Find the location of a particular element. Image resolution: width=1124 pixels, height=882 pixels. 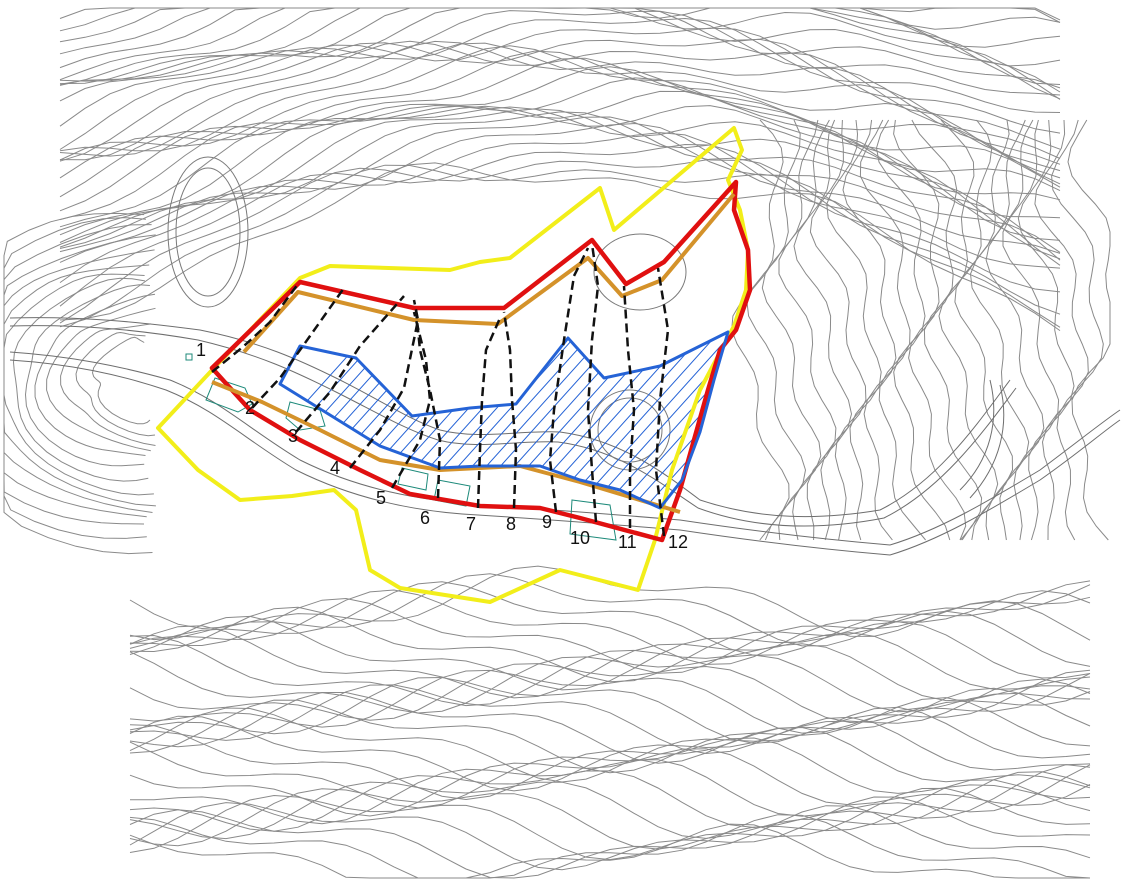

section-label-5: 5 is located at coordinates (381, 498).